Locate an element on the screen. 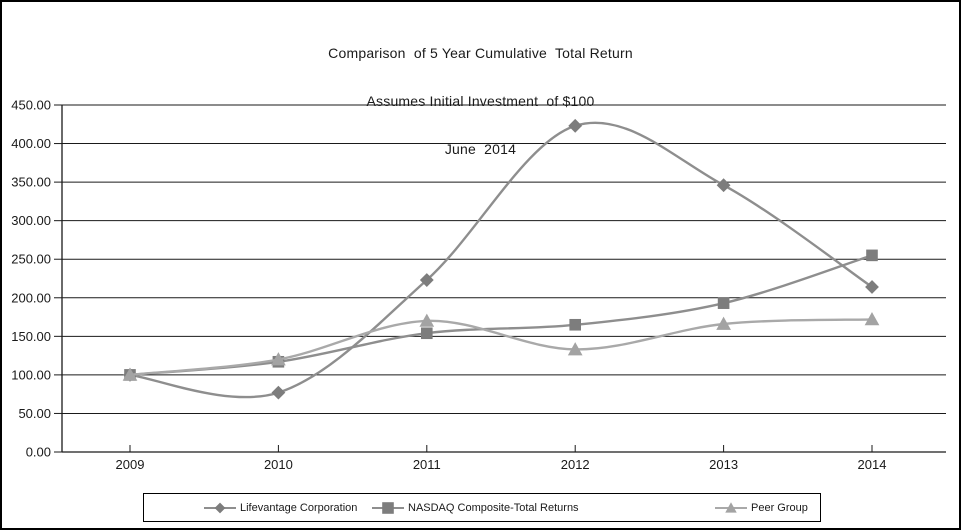  triangle-line-marker-icon is located at coordinates (731, 507).